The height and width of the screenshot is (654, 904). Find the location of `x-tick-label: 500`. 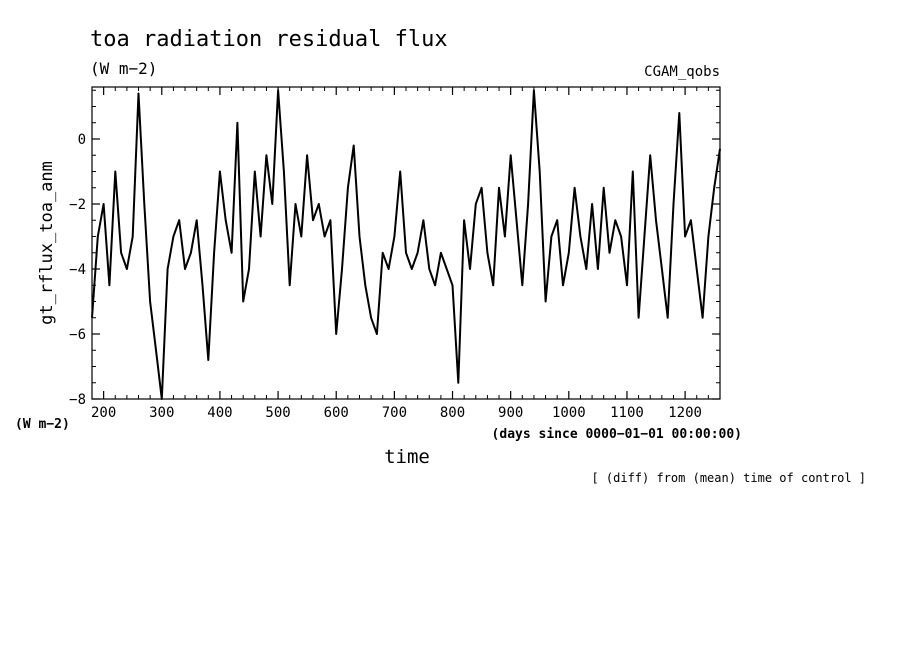

x-tick-label: 500 is located at coordinates (277, 413).